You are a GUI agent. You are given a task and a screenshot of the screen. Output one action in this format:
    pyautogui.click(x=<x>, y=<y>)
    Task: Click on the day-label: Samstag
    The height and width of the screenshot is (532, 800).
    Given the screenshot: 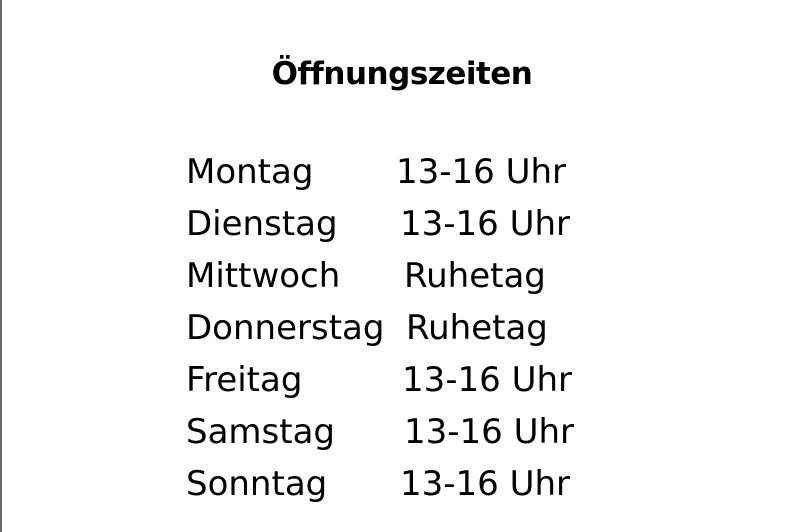 What is the action you would take?
    pyautogui.click(x=260, y=432)
    